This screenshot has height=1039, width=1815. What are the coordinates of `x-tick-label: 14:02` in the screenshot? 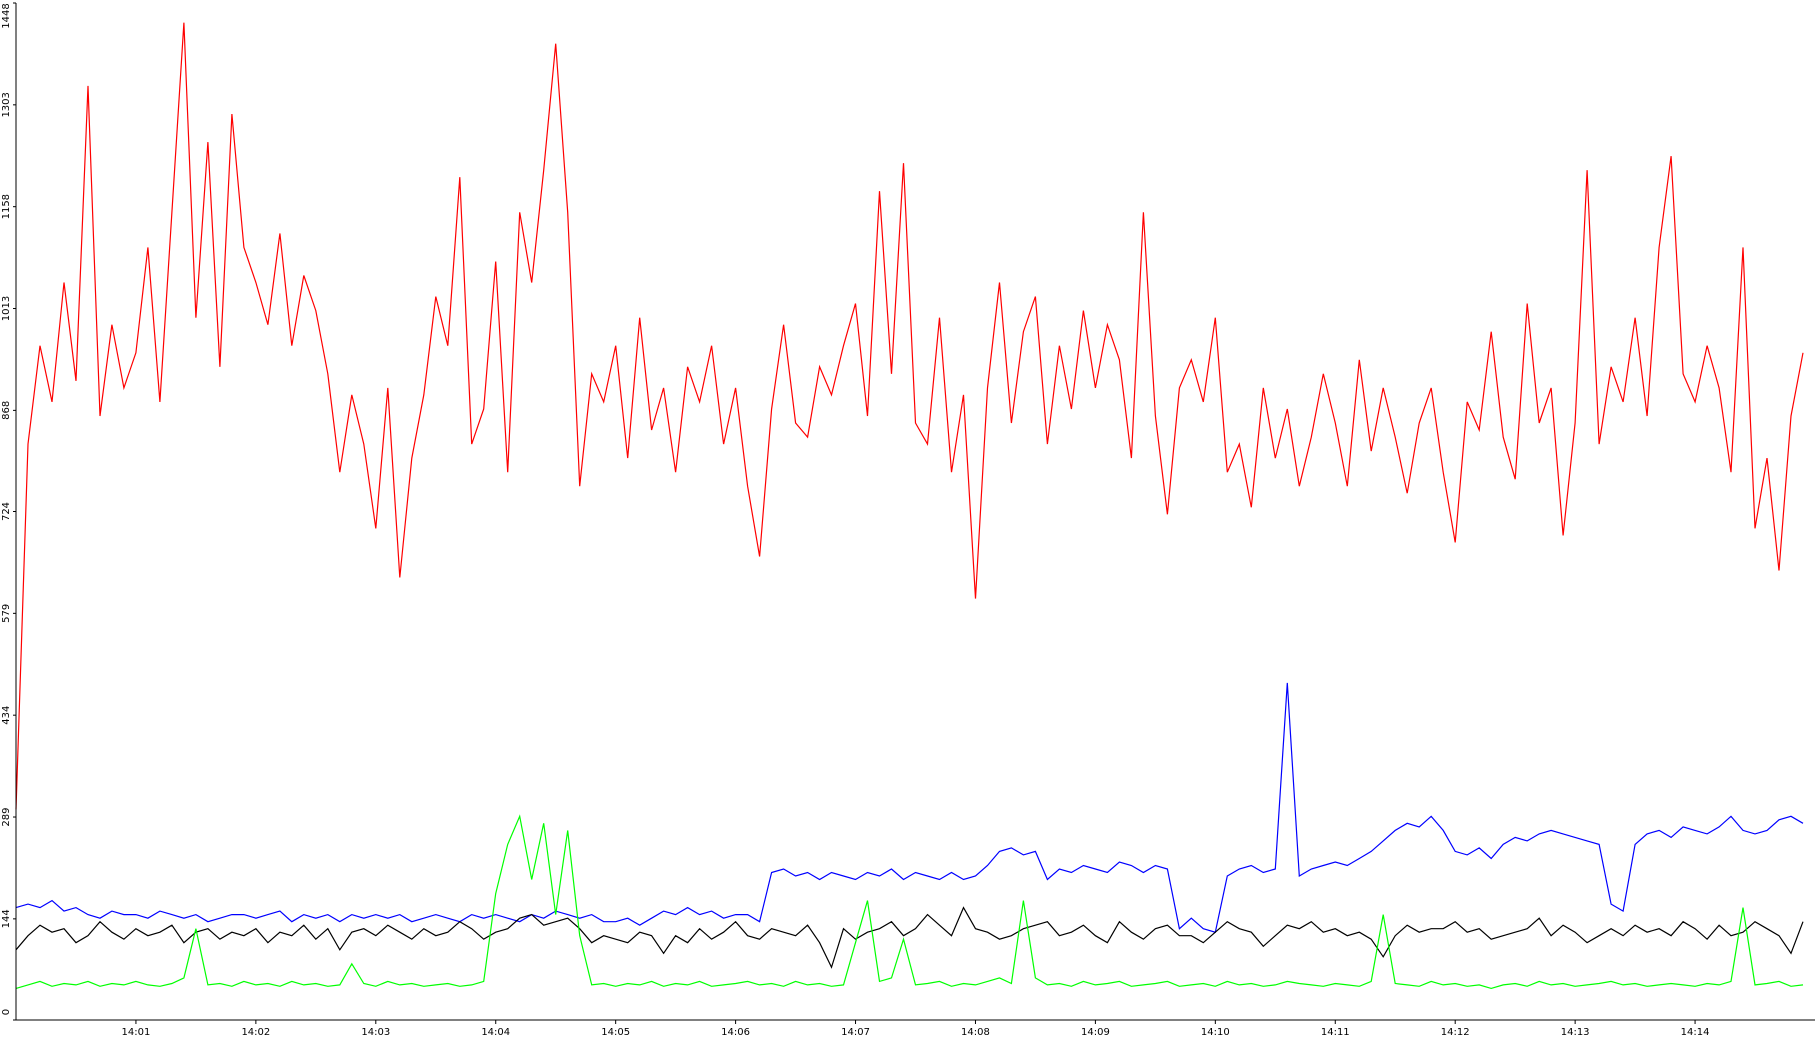 It's located at (255, 1032).